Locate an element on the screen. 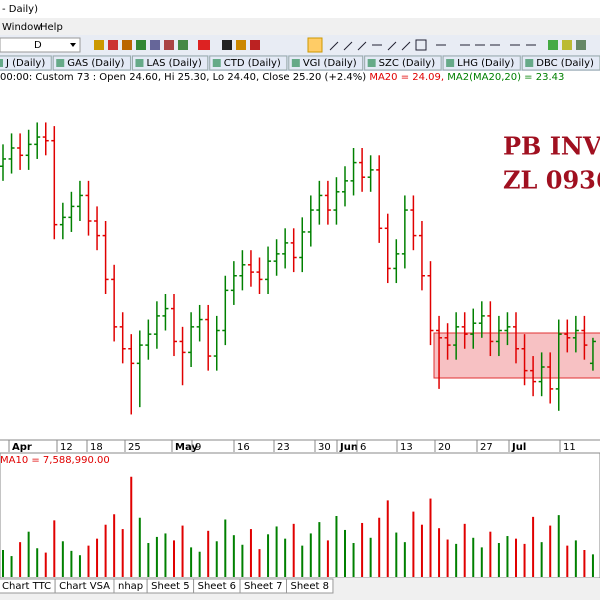  dropdown-arrow is located at coordinates (73, 45).